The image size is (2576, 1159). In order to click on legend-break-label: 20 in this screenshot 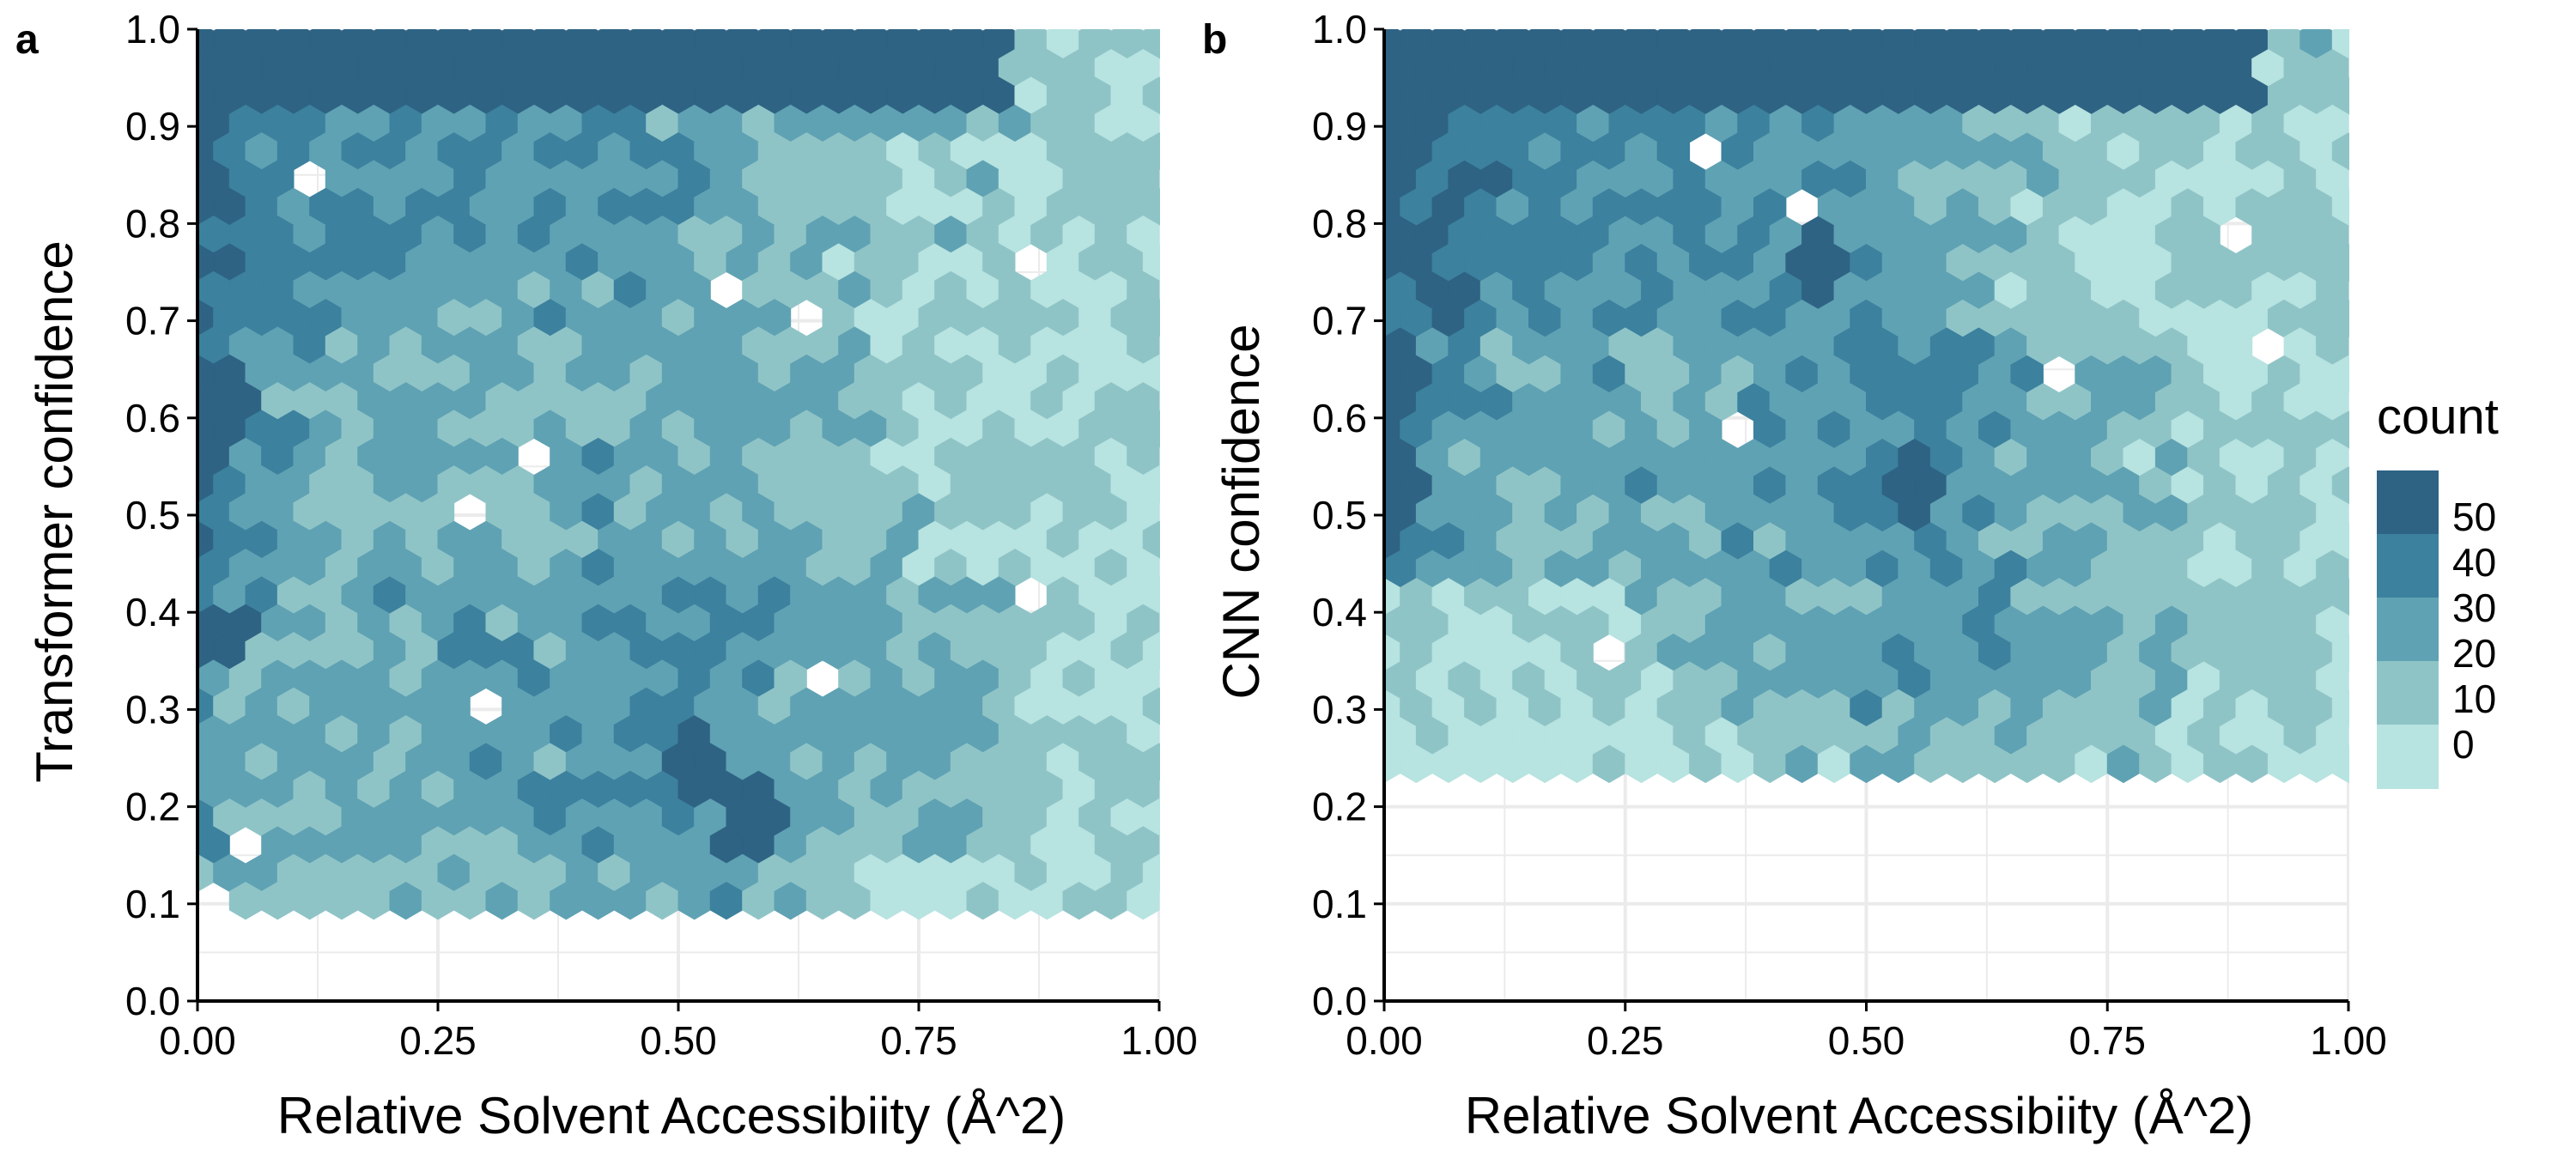, I will do `click(2474, 654)`.